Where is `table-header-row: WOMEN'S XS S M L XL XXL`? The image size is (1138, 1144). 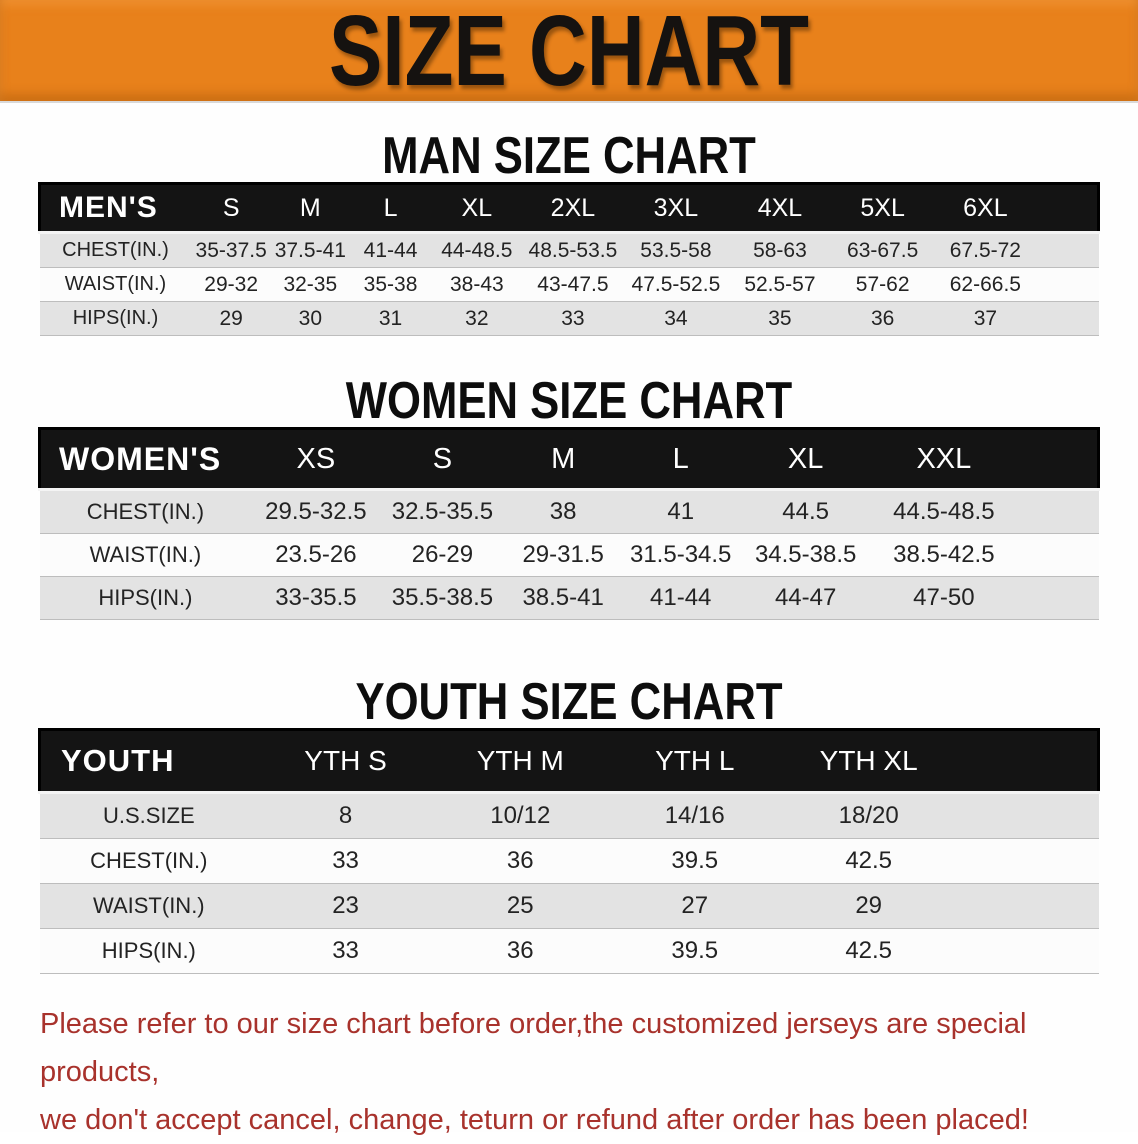 table-header-row: WOMEN'S XS S M L XL XXL is located at coordinates (569, 459).